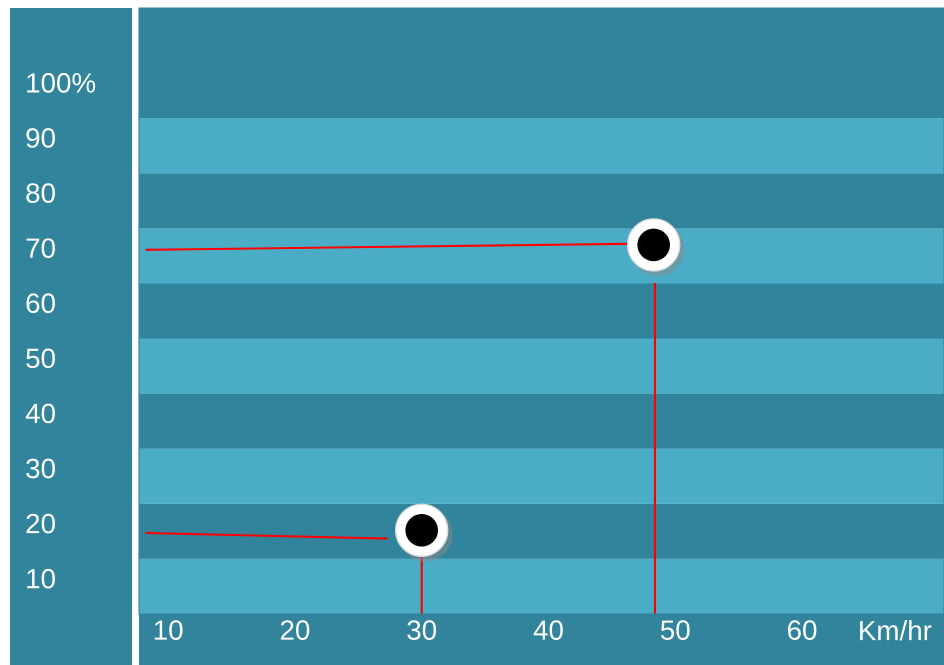 This screenshot has width=944, height=665. What do you see at coordinates (896, 630) in the screenshot?
I see `x-axis-title: Km/hr` at bounding box center [896, 630].